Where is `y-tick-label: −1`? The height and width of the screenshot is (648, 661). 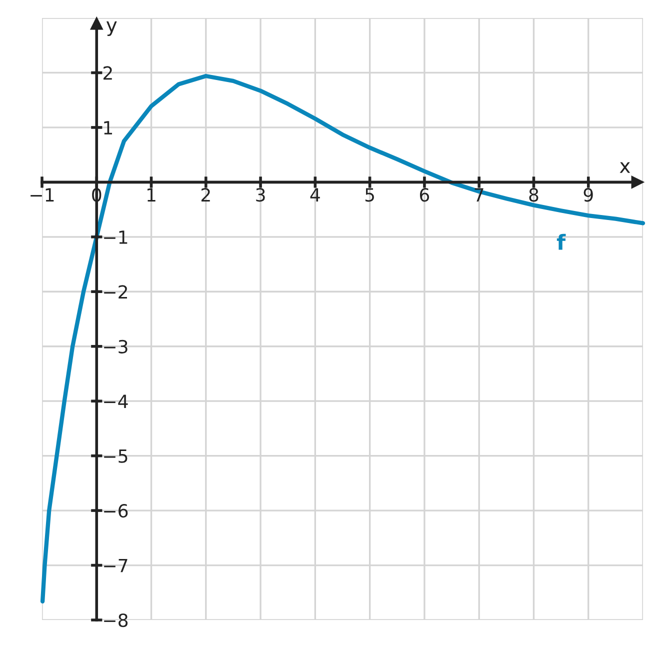 y-tick-label: −1 is located at coordinates (116, 237).